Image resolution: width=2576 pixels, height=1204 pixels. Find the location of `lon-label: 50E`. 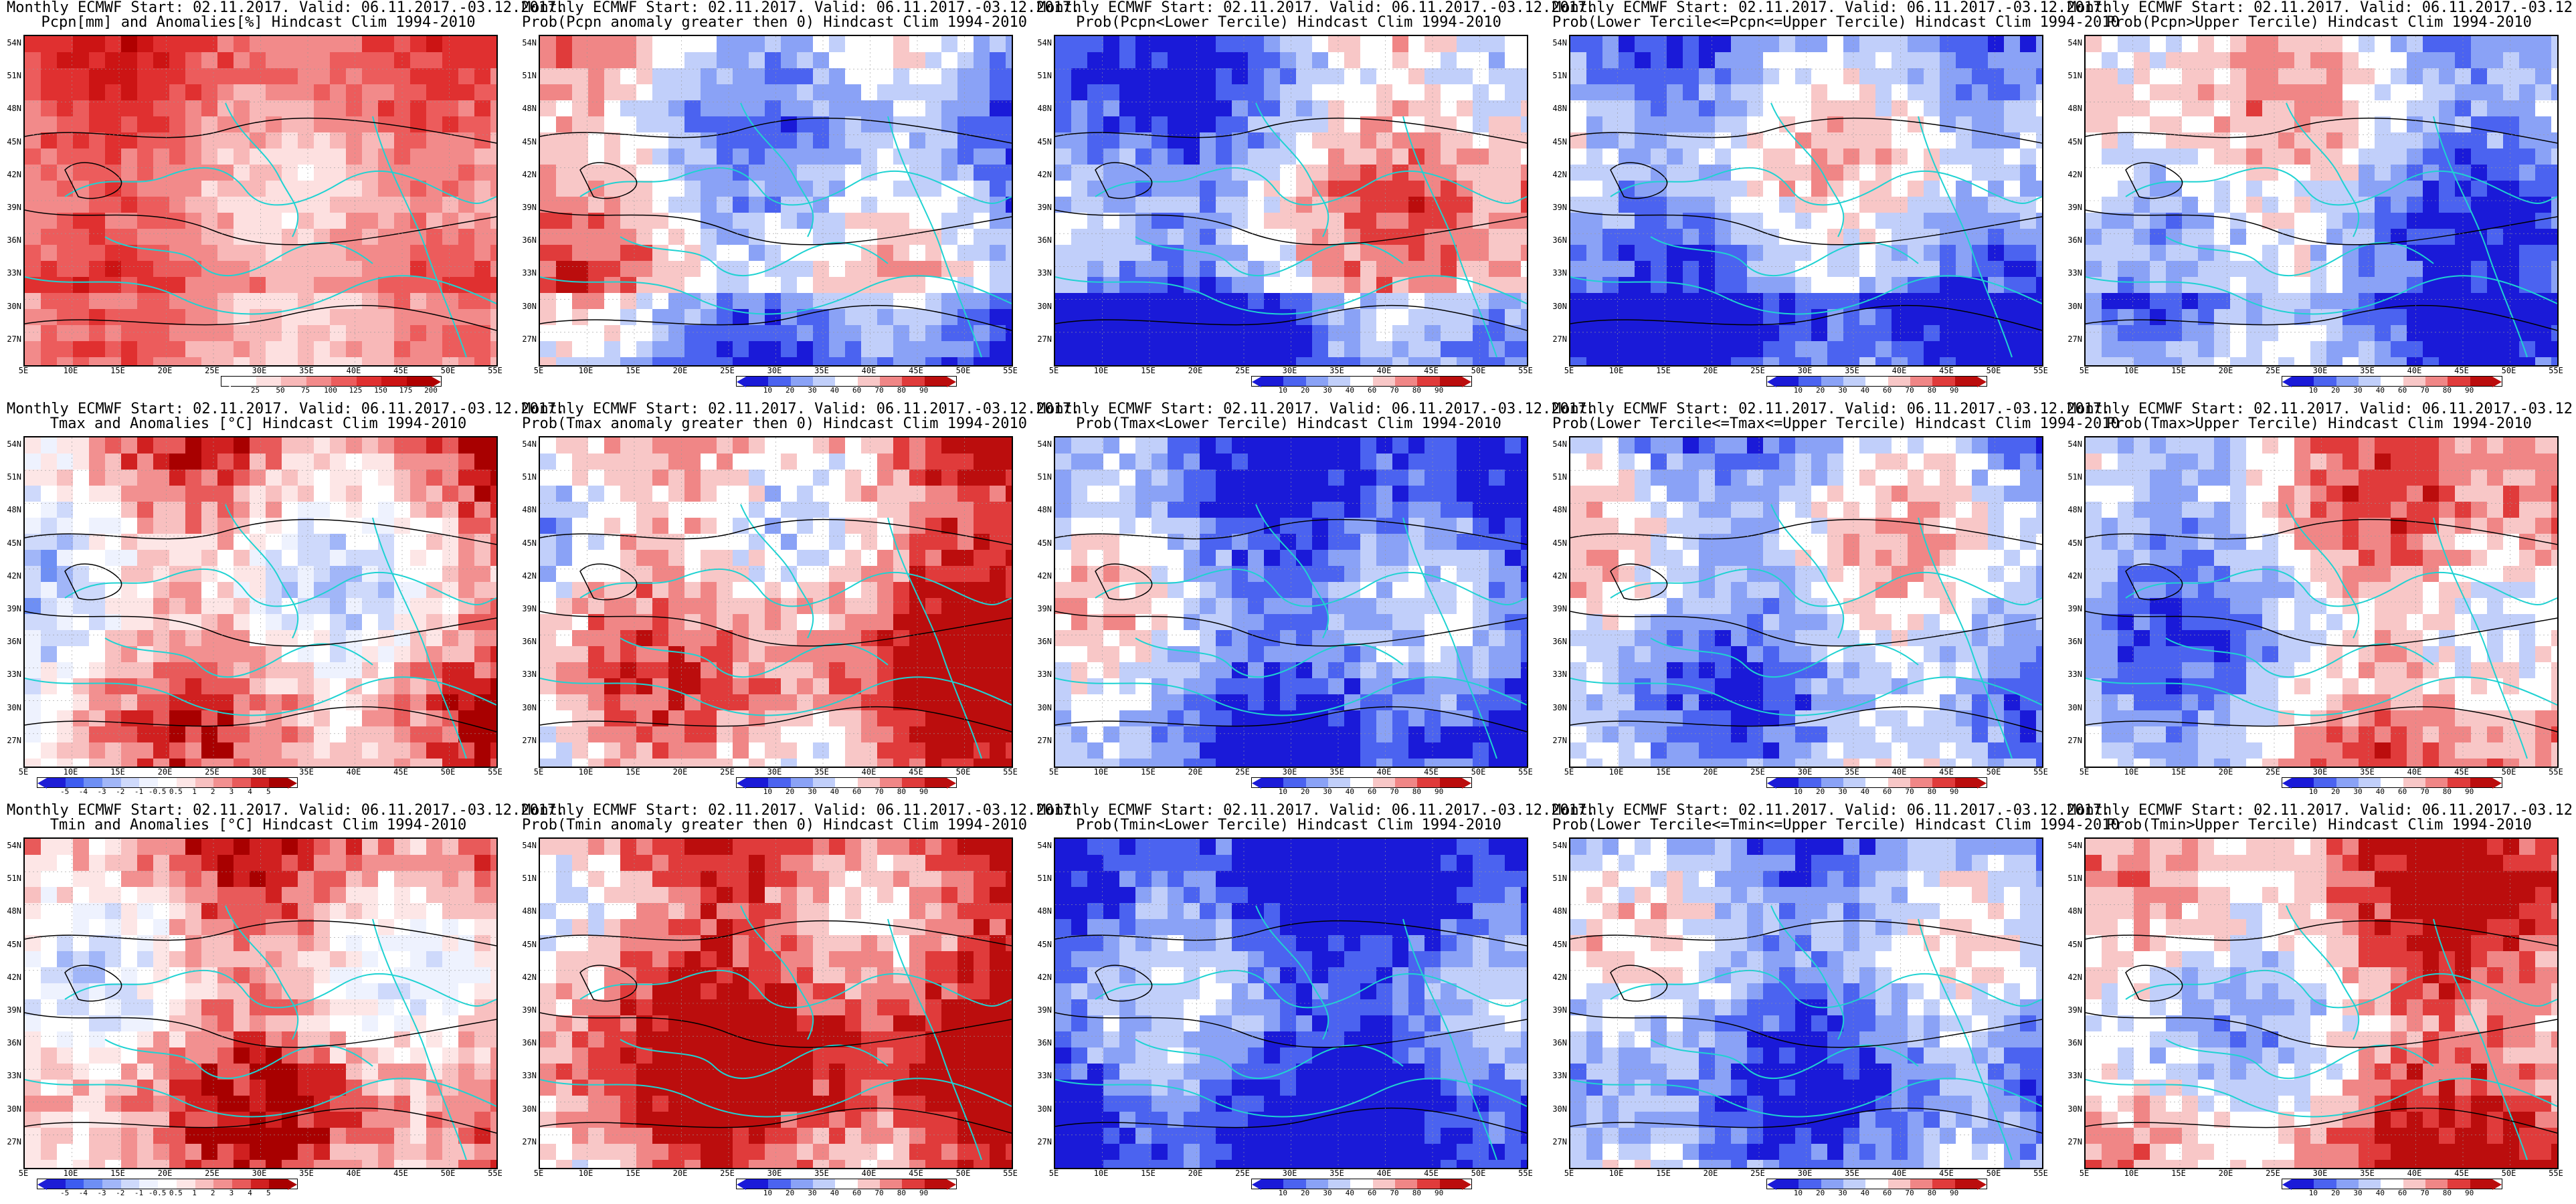

lon-label: 50E is located at coordinates (963, 772).